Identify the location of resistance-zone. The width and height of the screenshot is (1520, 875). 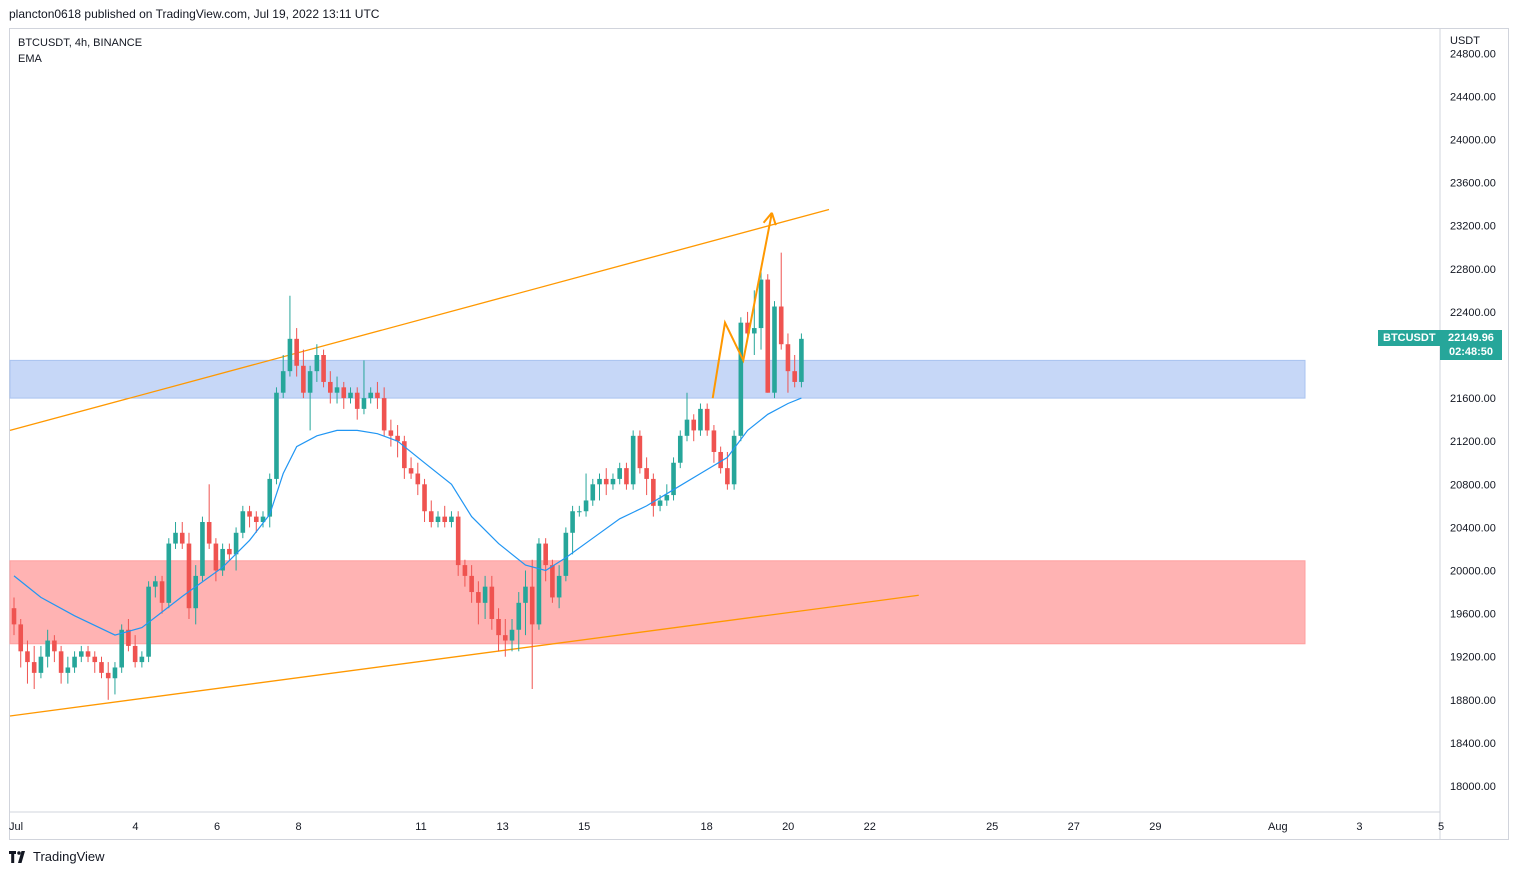
(657, 379).